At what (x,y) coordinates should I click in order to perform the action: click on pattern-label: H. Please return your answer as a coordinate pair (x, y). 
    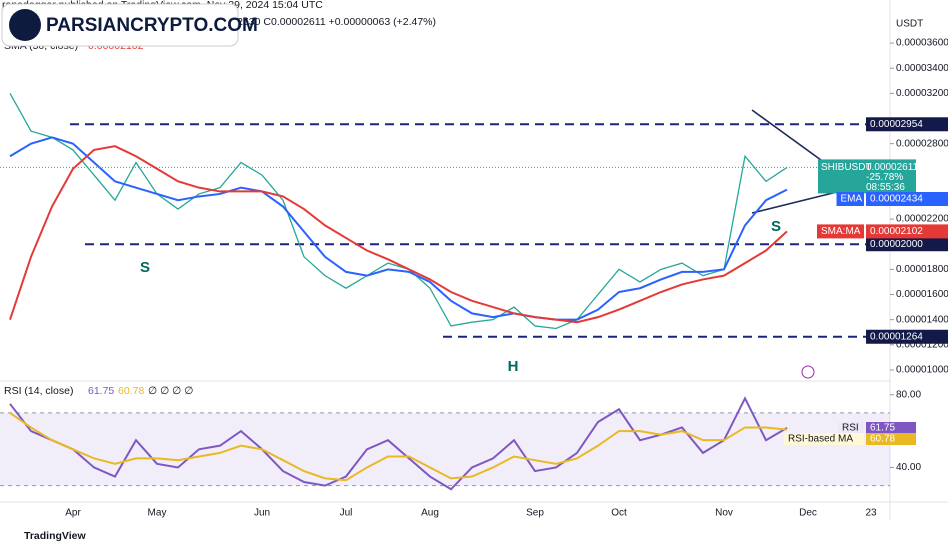
    Looking at the image, I should click on (513, 366).